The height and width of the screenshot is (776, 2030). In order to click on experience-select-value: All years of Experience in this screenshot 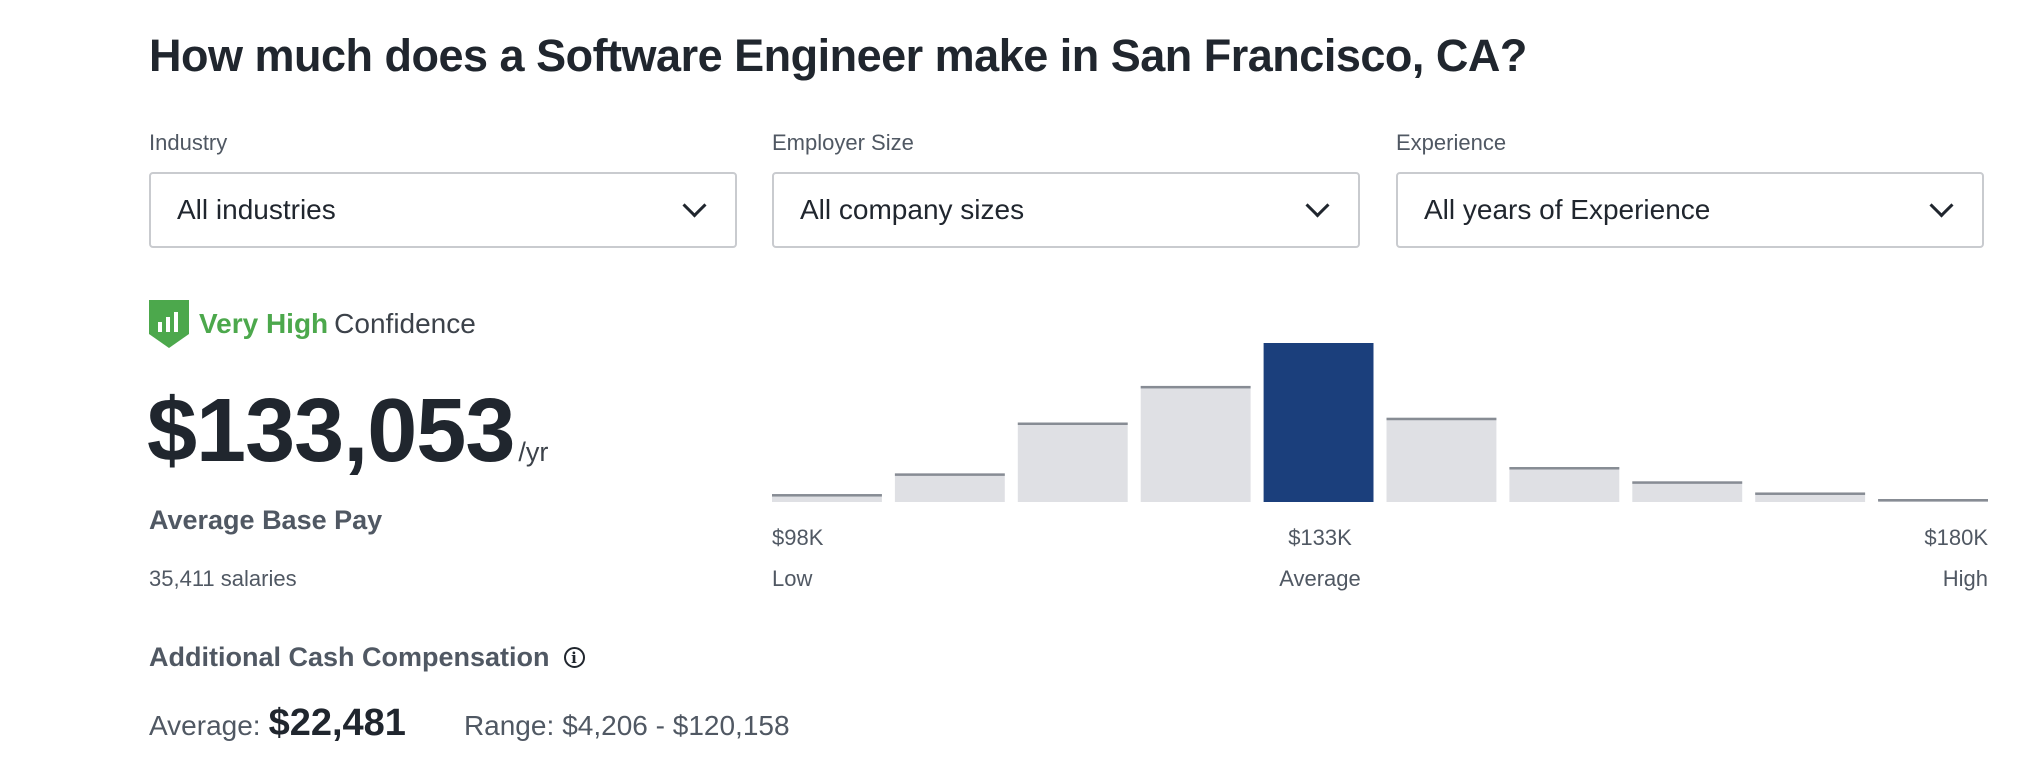, I will do `click(1567, 209)`.